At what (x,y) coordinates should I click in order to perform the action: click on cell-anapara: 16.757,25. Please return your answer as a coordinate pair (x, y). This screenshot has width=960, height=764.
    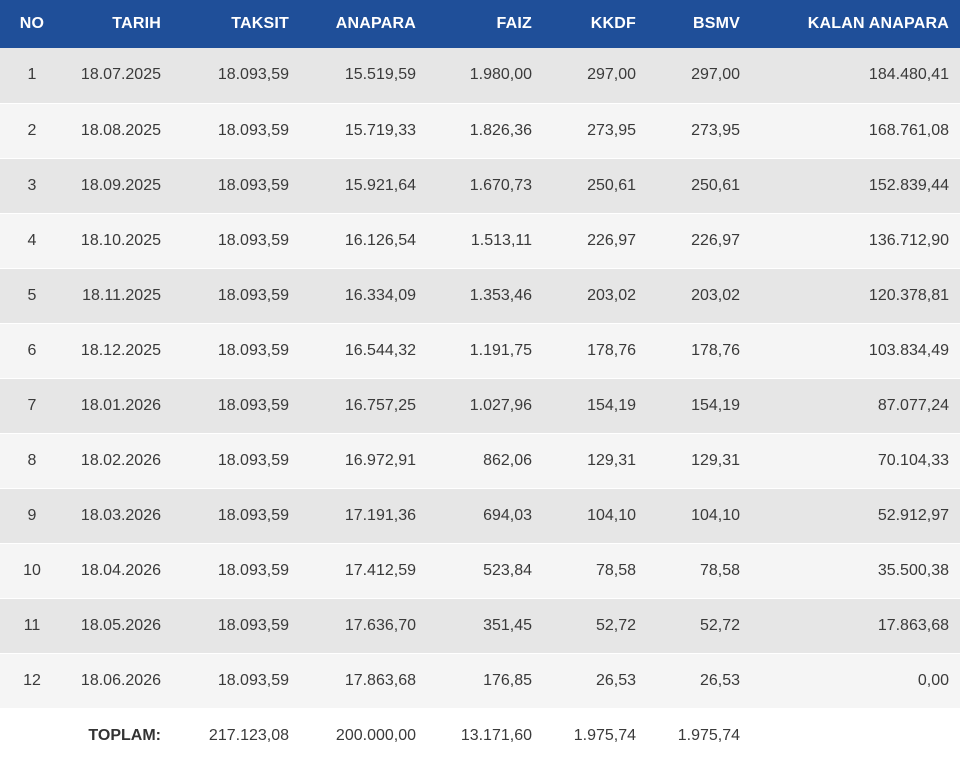
    Looking at the image, I should click on (363, 406).